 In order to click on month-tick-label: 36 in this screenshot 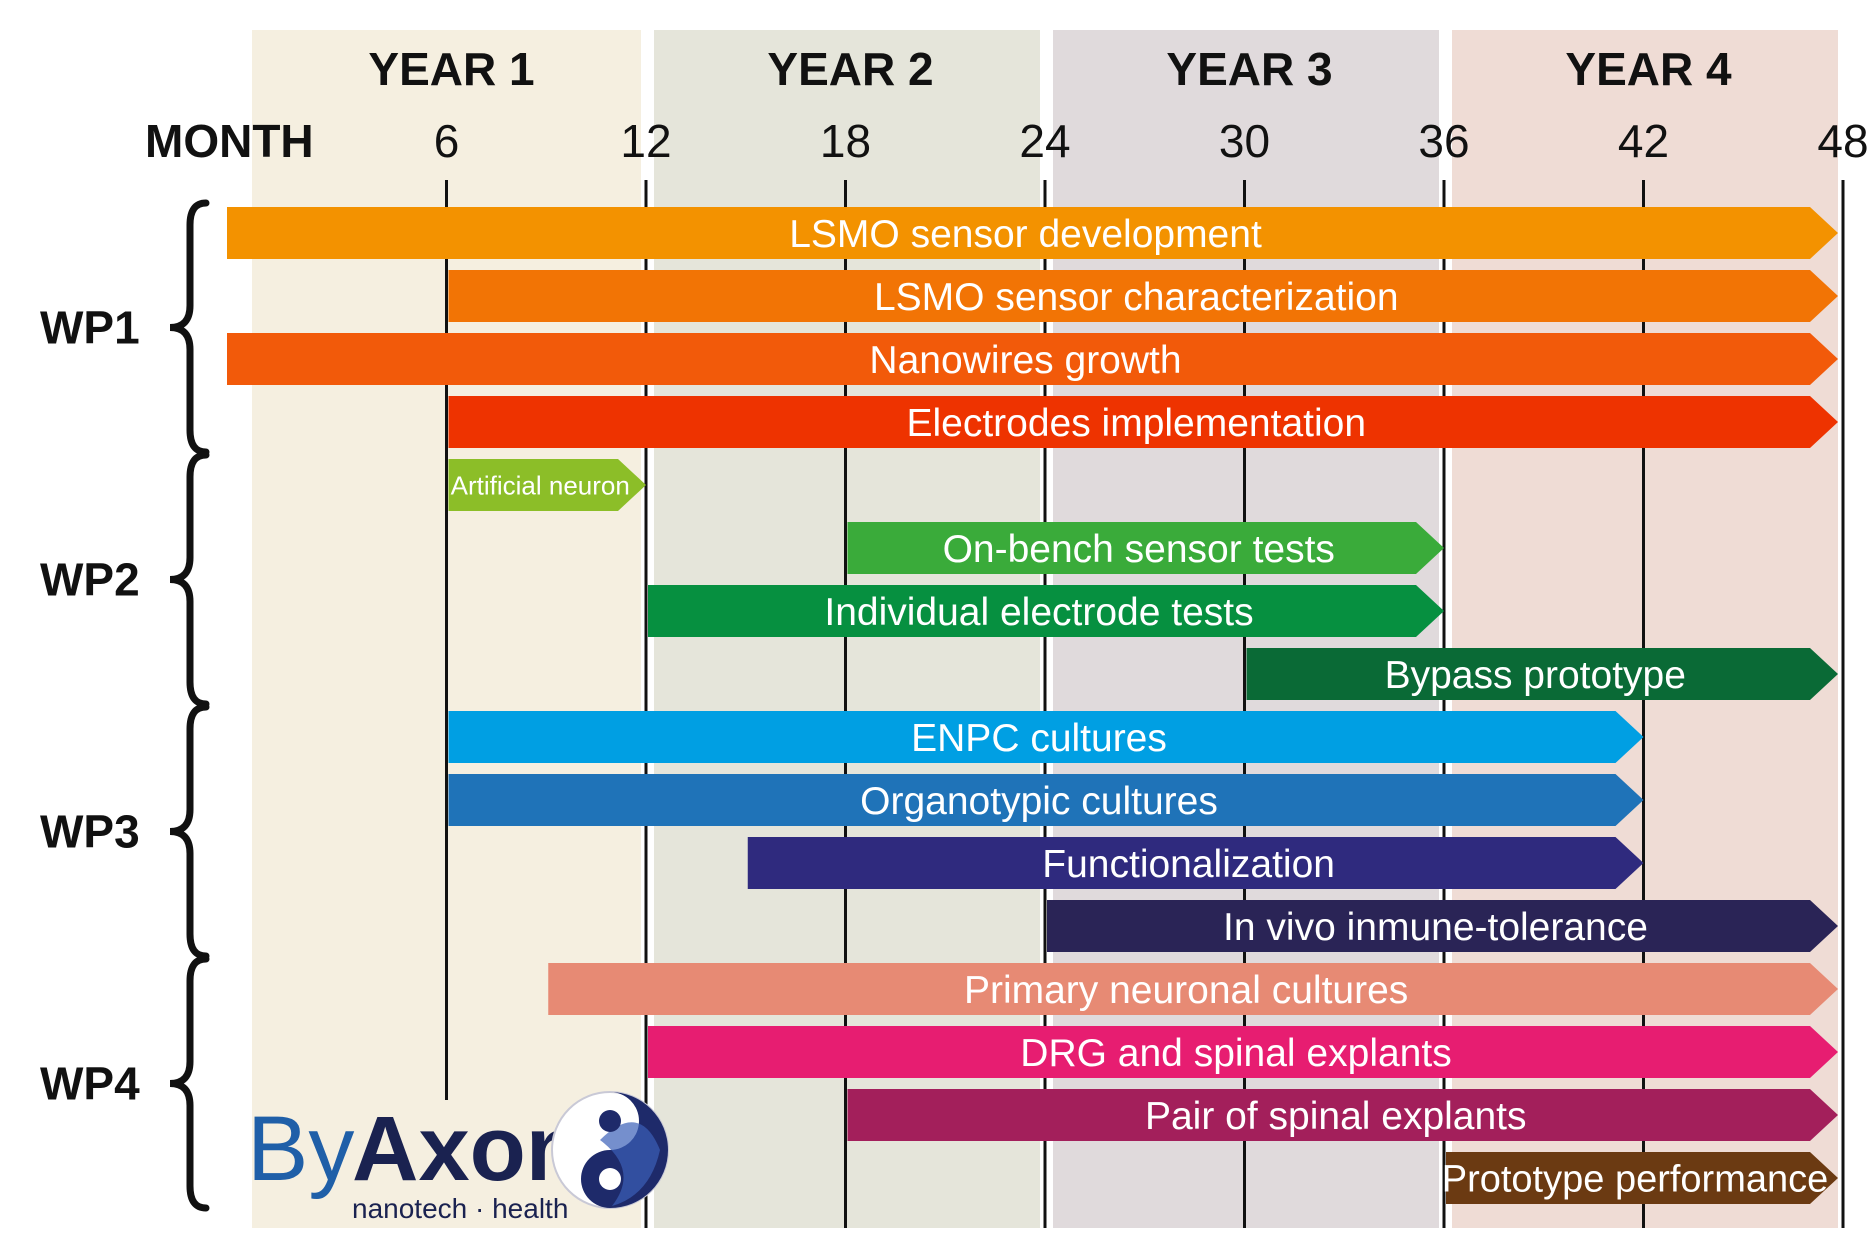, I will do `click(1443, 141)`.